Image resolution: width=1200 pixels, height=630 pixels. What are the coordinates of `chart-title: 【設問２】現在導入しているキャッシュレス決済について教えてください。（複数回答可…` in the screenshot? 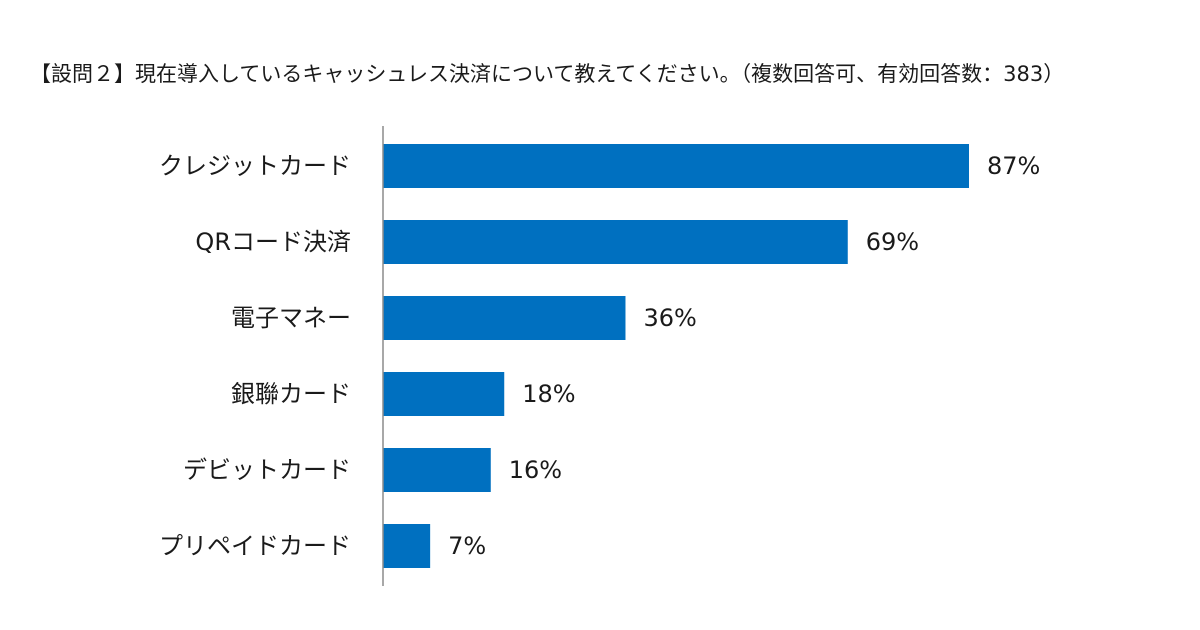 It's located at (547, 74).